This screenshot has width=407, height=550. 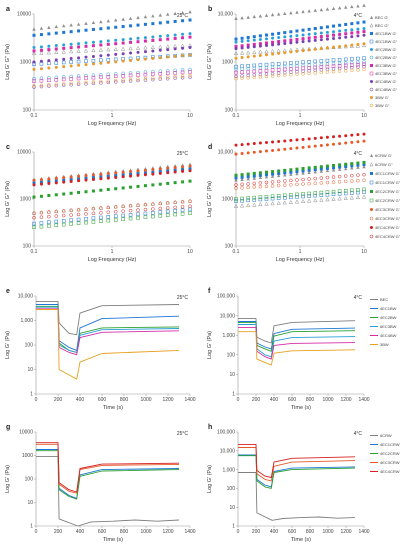 What do you see at coordinates (379, 97) in the screenshot?
I see `legend-item: 3BW G'` at bounding box center [379, 97].